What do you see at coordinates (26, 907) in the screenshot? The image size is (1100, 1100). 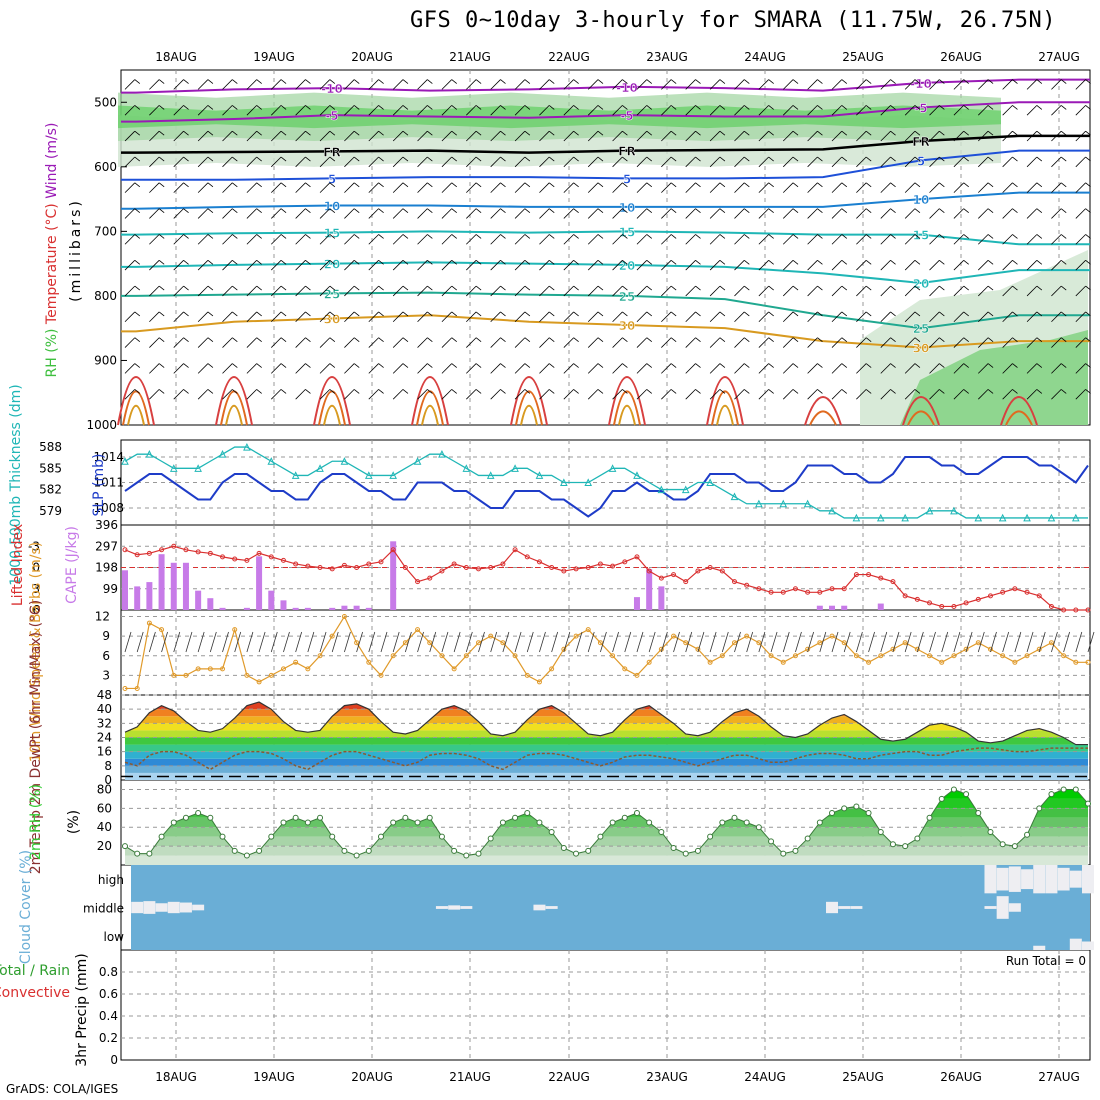 I see `cloud-ylabel: Cloud Cover (%)` at bounding box center [26, 907].